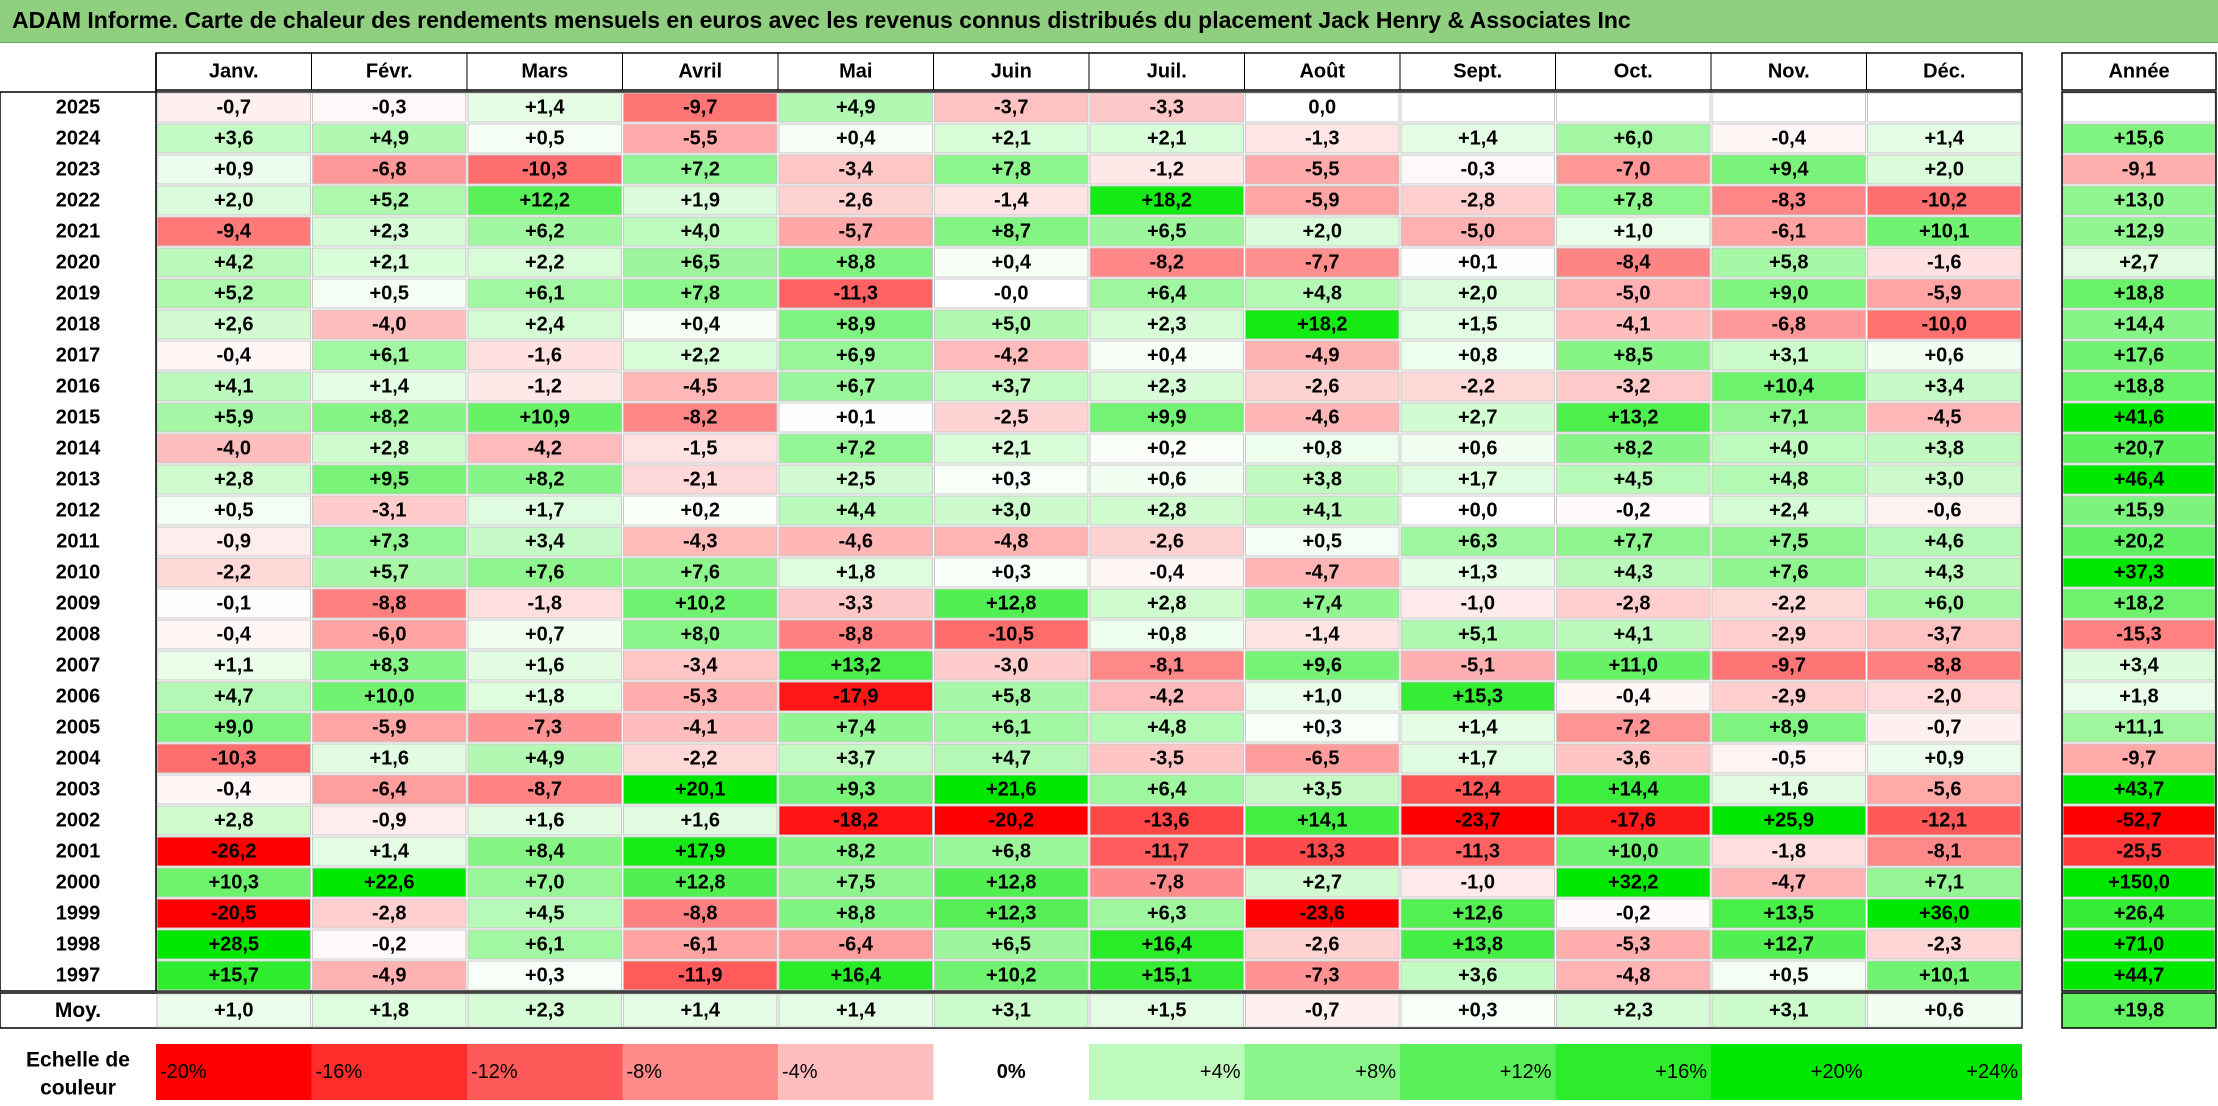 The image size is (2218, 1106). Describe the element at coordinates (1788, 387) in the screenshot. I see `cell-value: +10,4` at that location.